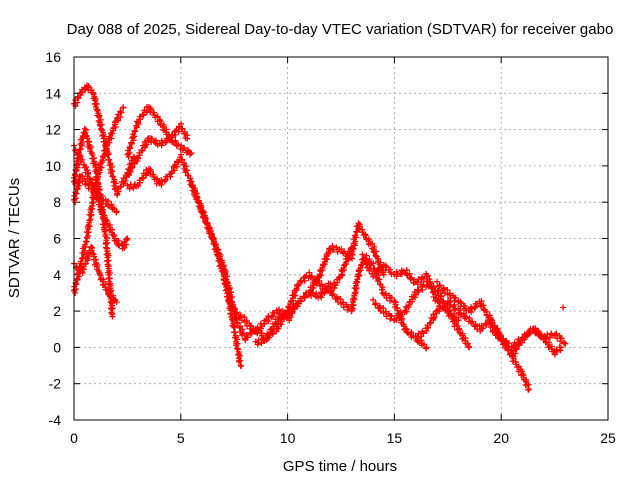 The width and height of the screenshot is (640, 480). Describe the element at coordinates (53, 93) in the screenshot. I see `y-tick-label: 14` at that location.